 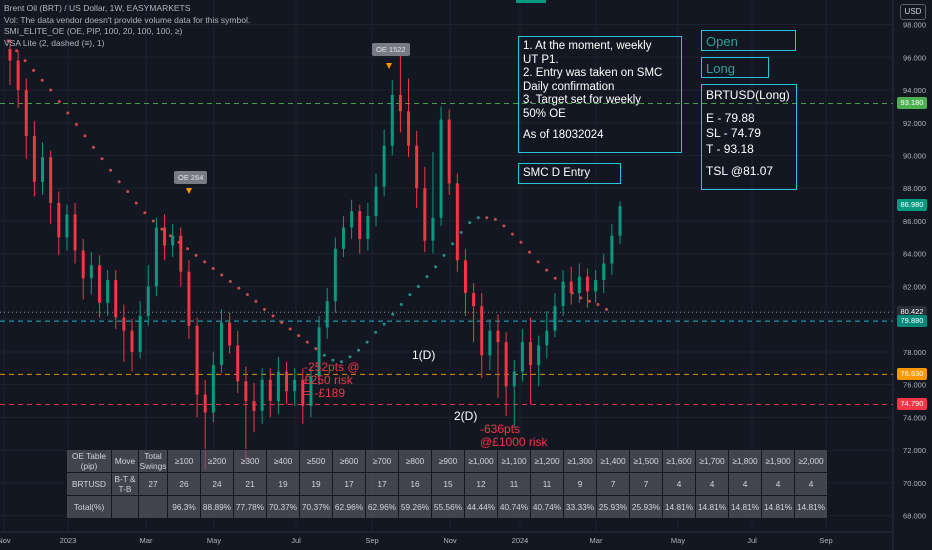 What do you see at coordinates (184, 484) in the screenshot?
I see `table-cell: 26` at bounding box center [184, 484].